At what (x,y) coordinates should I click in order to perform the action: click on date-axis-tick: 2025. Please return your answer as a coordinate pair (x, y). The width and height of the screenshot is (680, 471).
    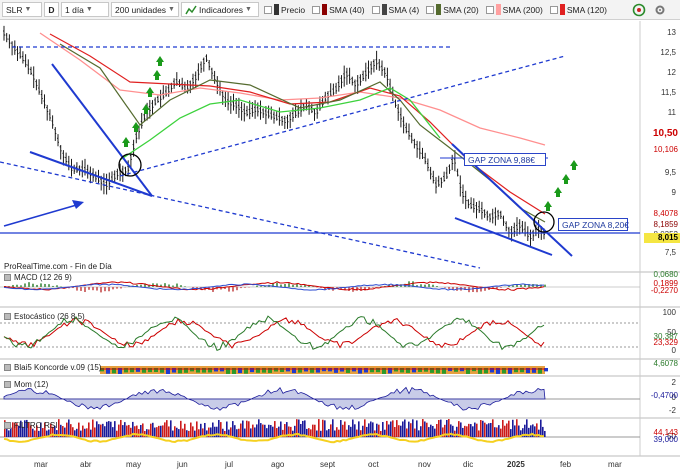
    Looking at the image, I should click on (516, 464).